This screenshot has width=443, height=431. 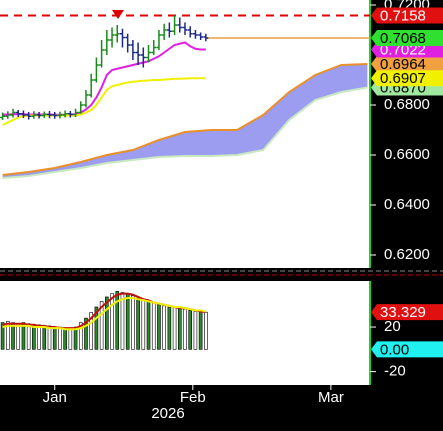 What do you see at coordinates (331, 397) in the screenshot?
I see `x-tick-label: Mar` at bounding box center [331, 397].